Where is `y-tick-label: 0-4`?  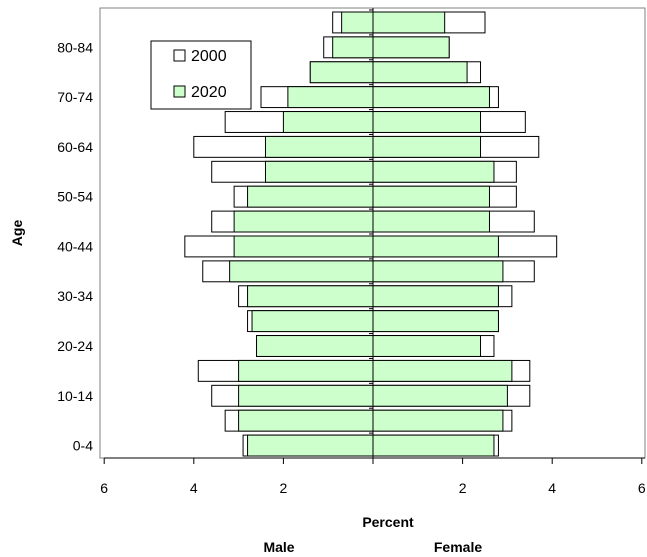 y-tick-label: 0-4 is located at coordinates (83, 446).